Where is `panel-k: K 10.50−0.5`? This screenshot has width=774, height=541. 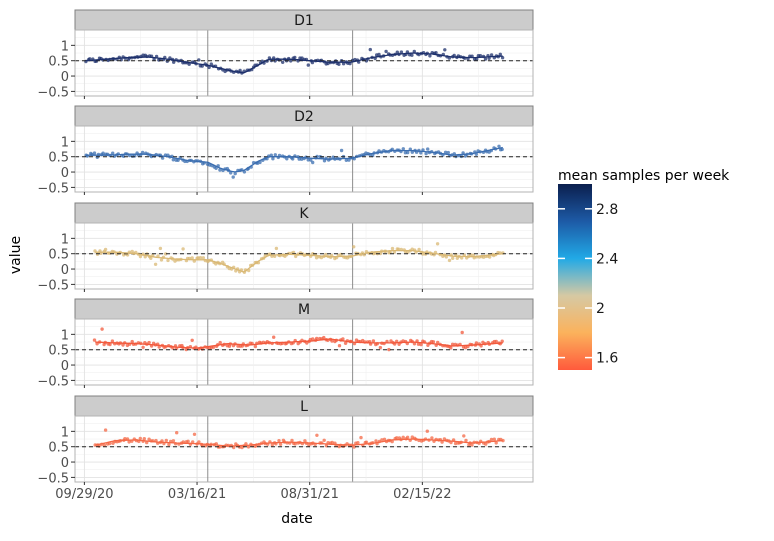
panel-k: K 10.50−0.5 is located at coordinates (285, 247).